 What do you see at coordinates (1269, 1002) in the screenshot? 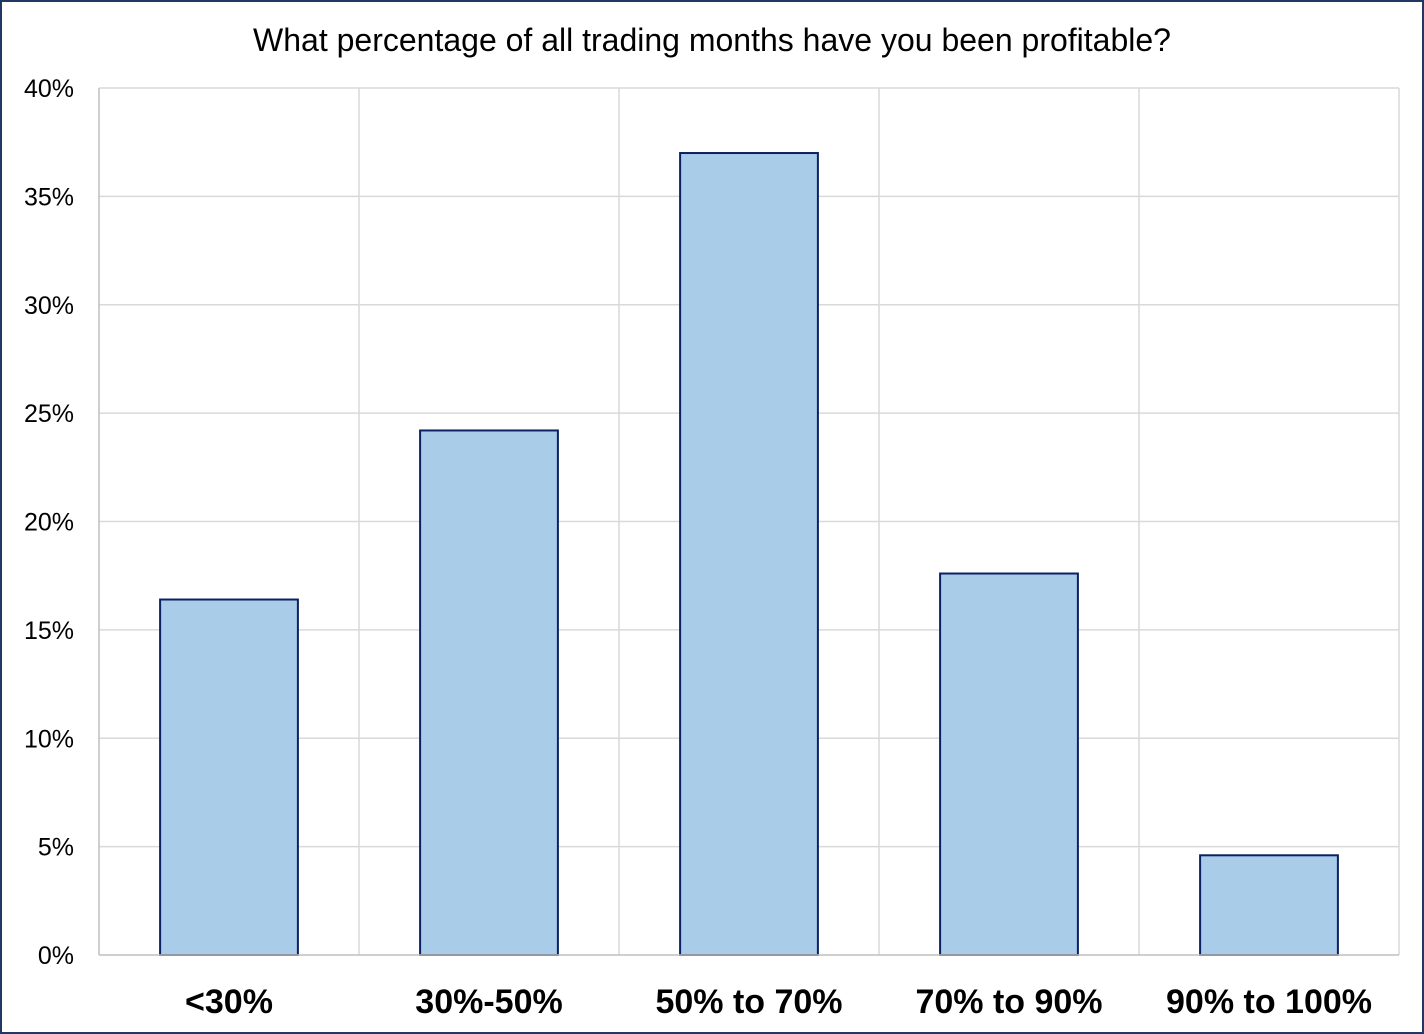
I see `x-tick-label: 90% to 100%` at bounding box center [1269, 1002].